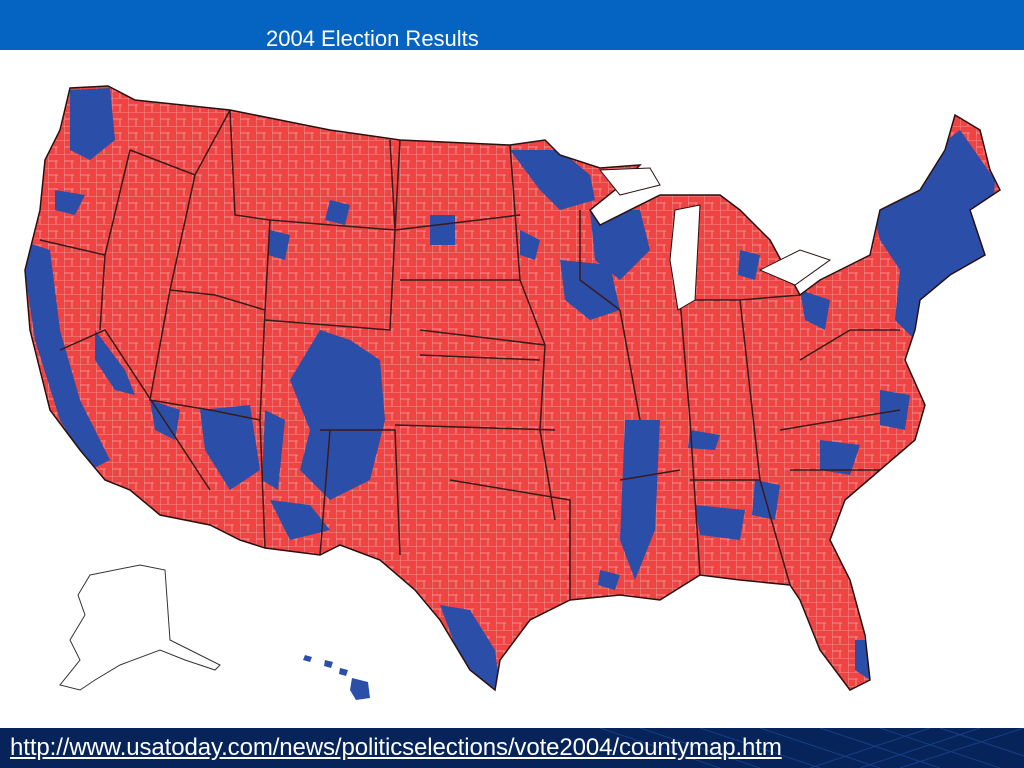 Image resolution: width=1024 pixels, height=768 pixels. What do you see at coordinates (715, 239) in the screenshot?
I see `great-lakes` at bounding box center [715, 239].